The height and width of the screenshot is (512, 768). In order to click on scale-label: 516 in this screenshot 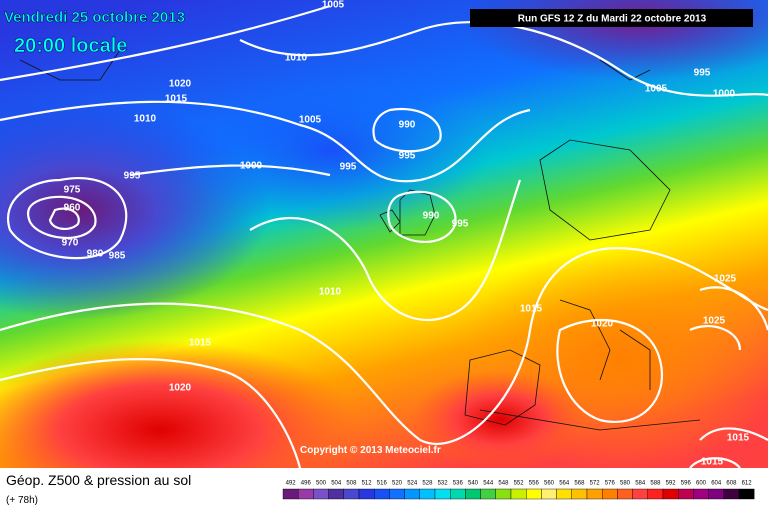, I will do `click(382, 484)`.